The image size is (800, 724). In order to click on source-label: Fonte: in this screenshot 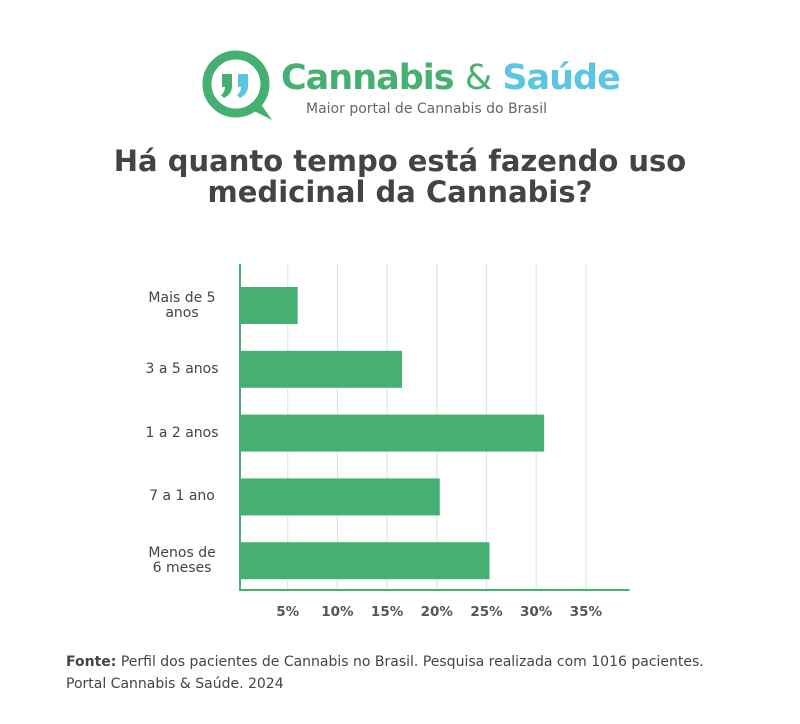, I will do `click(91, 662)`.